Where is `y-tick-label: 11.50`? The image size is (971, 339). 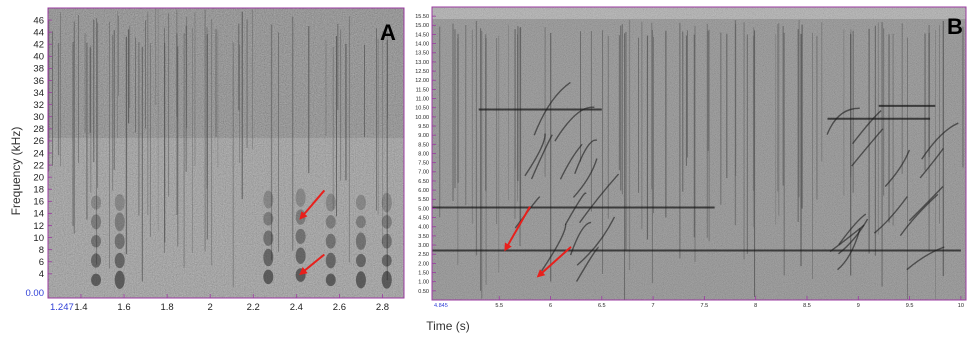
y-tick-label: 11.50 is located at coordinates (422, 90).